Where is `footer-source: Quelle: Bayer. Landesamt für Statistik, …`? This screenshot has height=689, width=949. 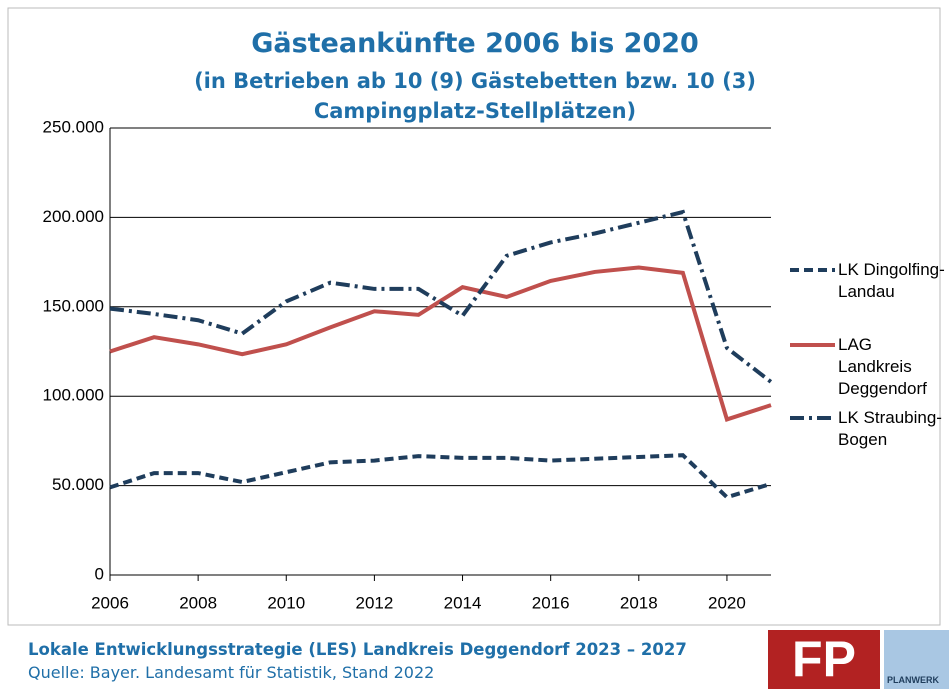
footer-source: Quelle: Bayer. Landesamt für Statistik, … is located at coordinates (231, 672).